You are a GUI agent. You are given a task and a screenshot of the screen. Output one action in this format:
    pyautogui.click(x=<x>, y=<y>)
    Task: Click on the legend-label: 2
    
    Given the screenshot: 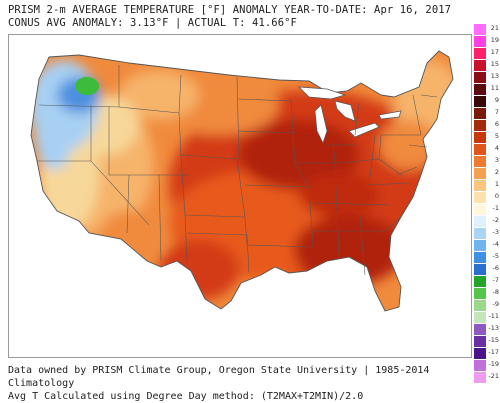 What is the action you would take?
    pyautogui.click(x=496, y=172)
    